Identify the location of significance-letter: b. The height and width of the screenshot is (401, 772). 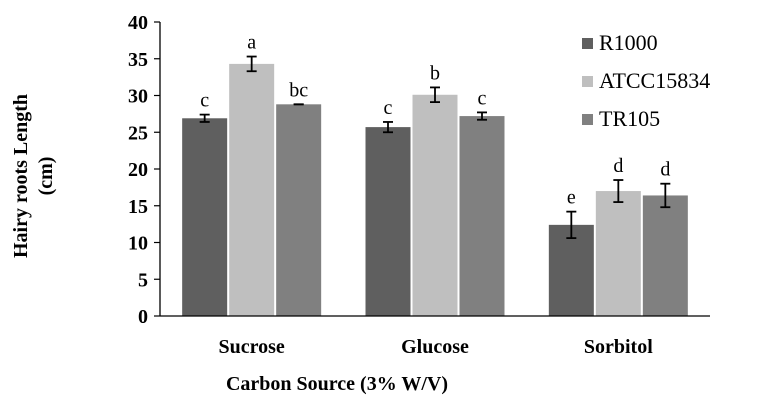
(435, 73).